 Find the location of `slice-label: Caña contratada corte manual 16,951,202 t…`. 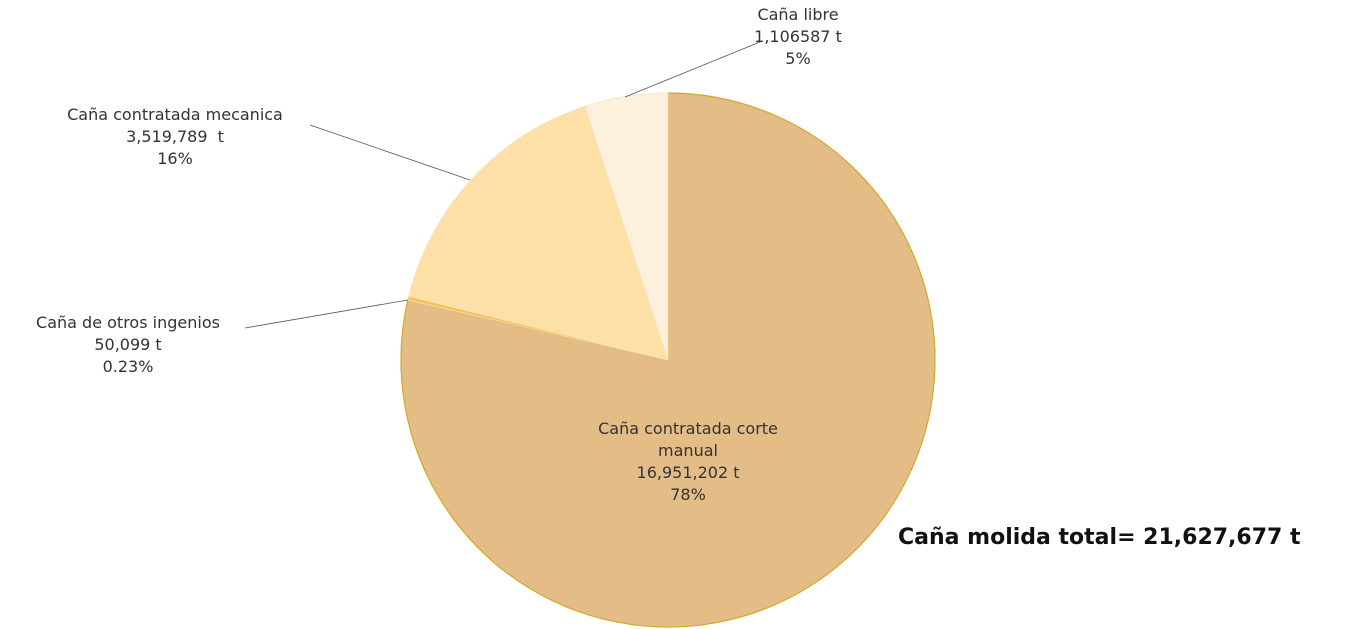

slice-label: Caña contratada corte manual 16,951,202 t… is located at coordinates (688, 462).